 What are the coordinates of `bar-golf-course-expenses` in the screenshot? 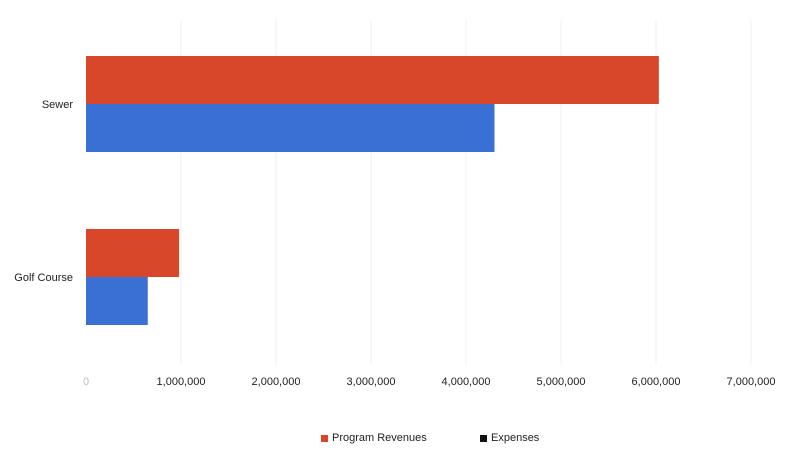 It's located at (117, 301).